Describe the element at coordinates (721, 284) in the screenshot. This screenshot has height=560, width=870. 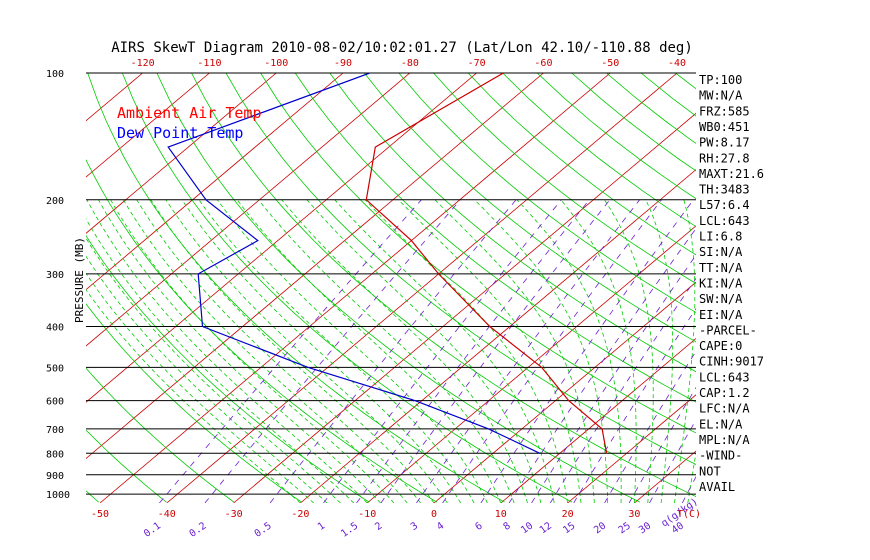
I see `index-label: KI:N/A` at that location.